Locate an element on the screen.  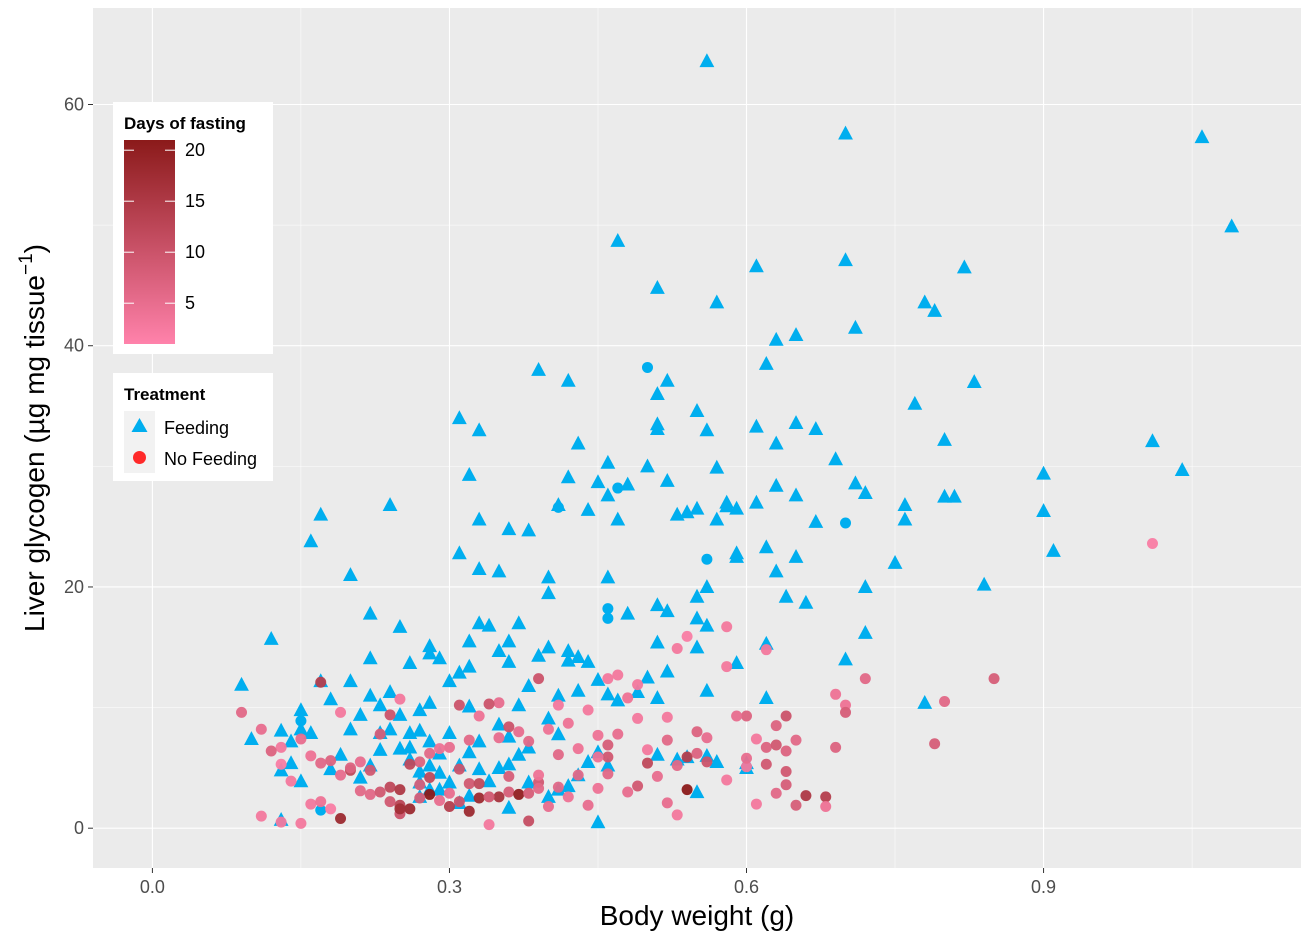
y-axis-title: Liver glycogen (µg mg tissue−1) is located at coordinates (33, 438).